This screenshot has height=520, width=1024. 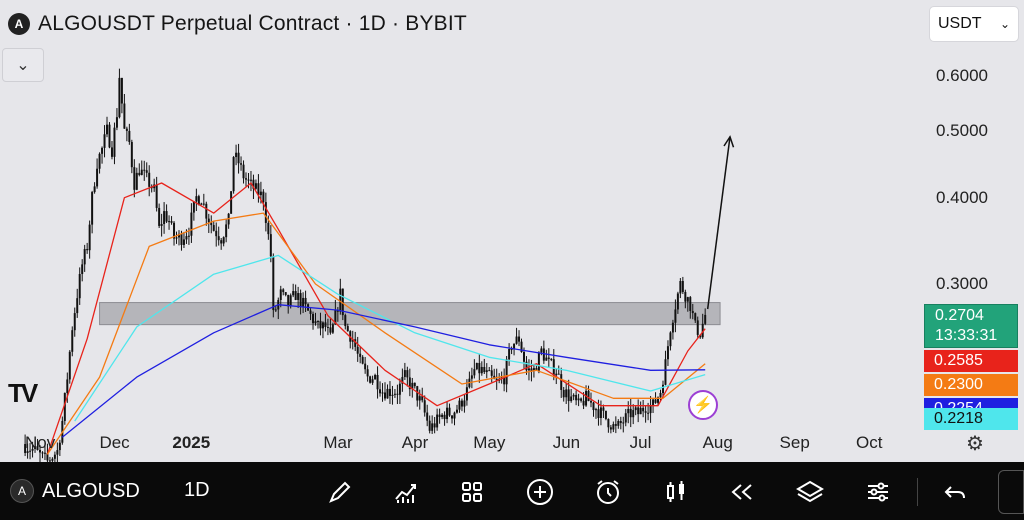 I want to click on last-price-value: 0.2704, so click(x=959, y=316).